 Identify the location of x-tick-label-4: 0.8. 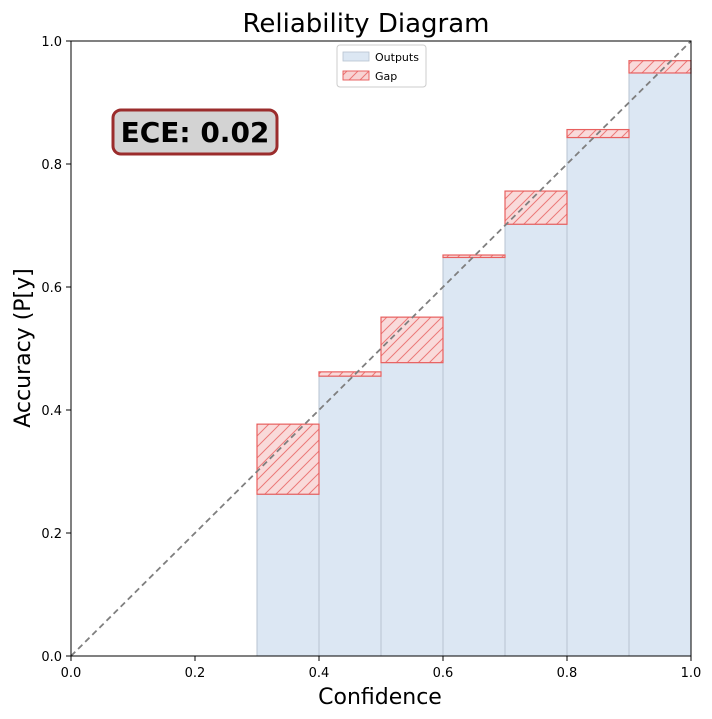
(567, 673).